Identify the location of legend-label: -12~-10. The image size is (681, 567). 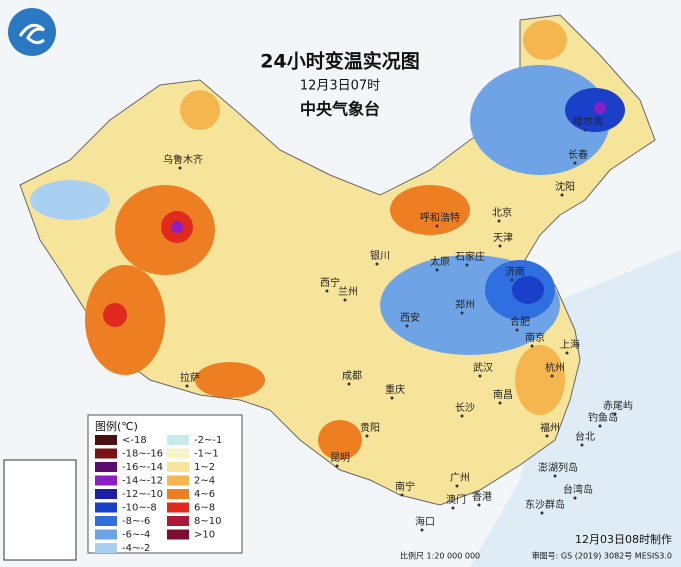
(142, 494).